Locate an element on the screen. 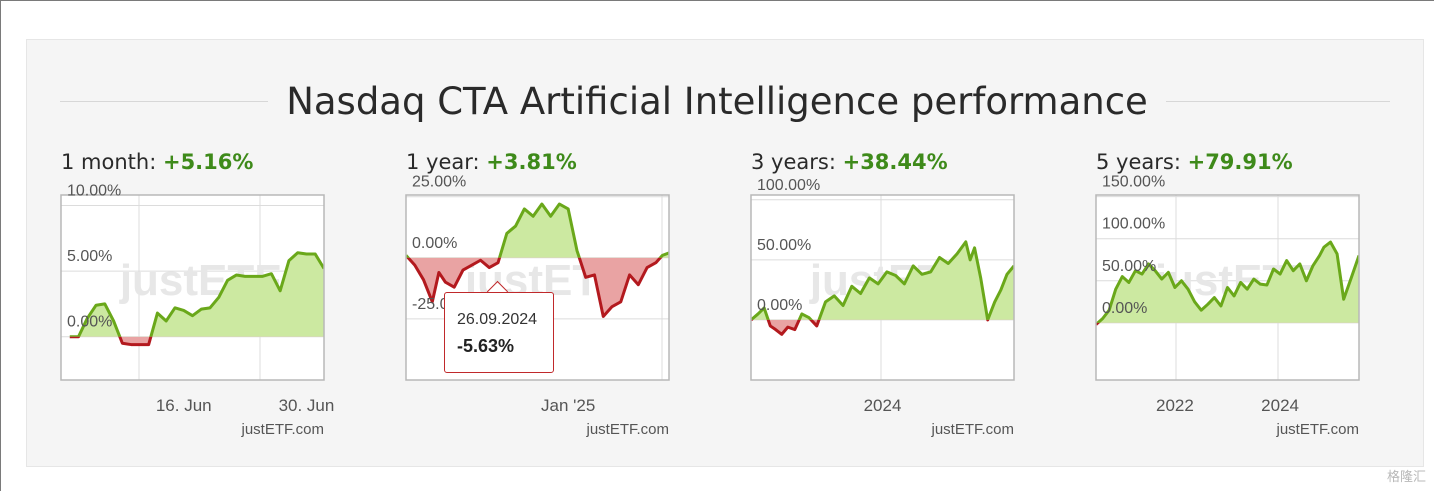  tooltip-date: 26.09.2024 is located at coordinates (497, 319).